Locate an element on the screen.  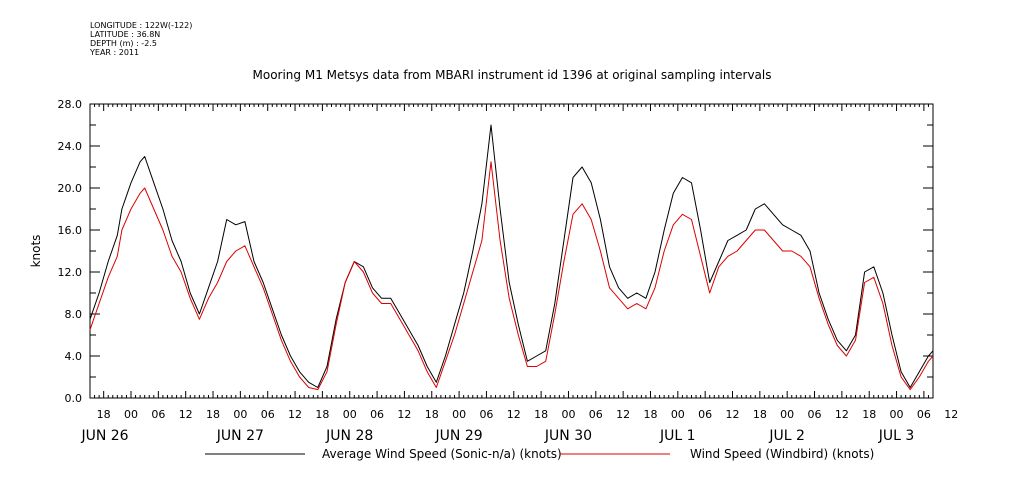
metadata-depth: DEPTH (m) : -2.5 is located at coordinates (123, 43).